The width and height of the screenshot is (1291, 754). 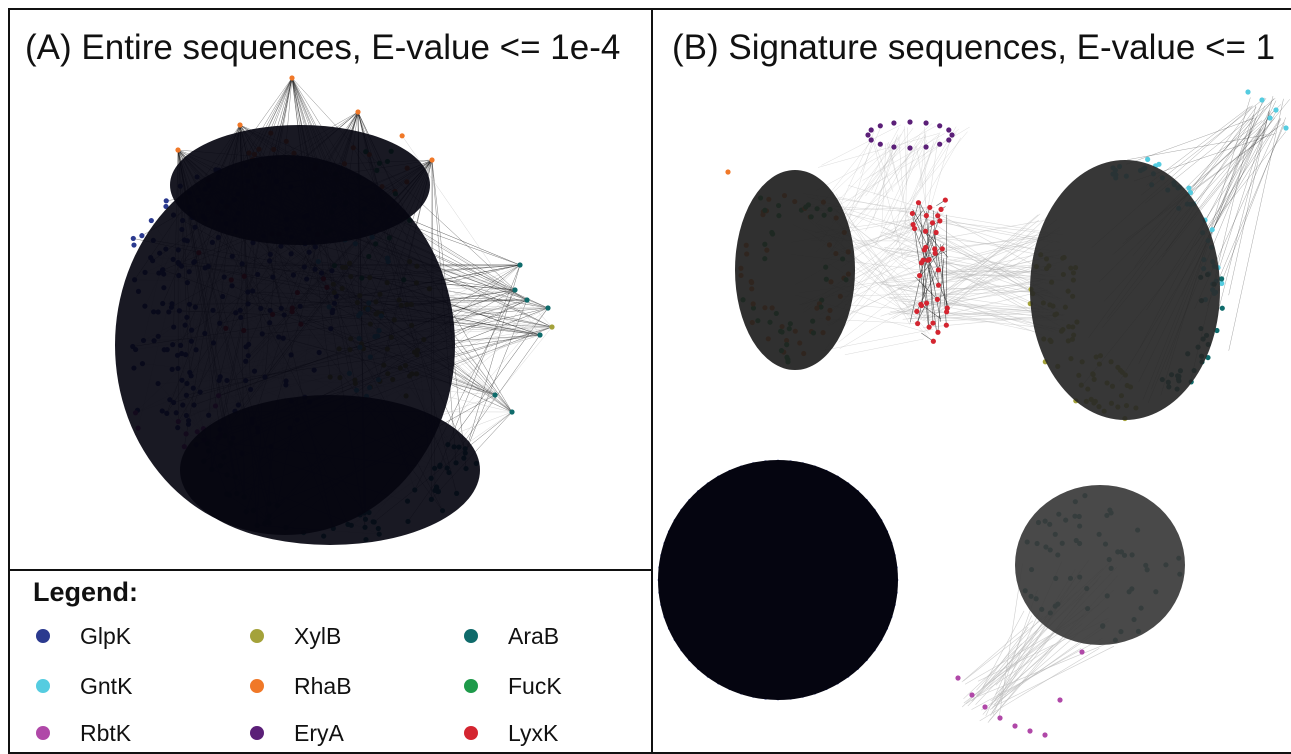 I want to click on panel-b-glpk-cluster, so click(x=778, y=580).